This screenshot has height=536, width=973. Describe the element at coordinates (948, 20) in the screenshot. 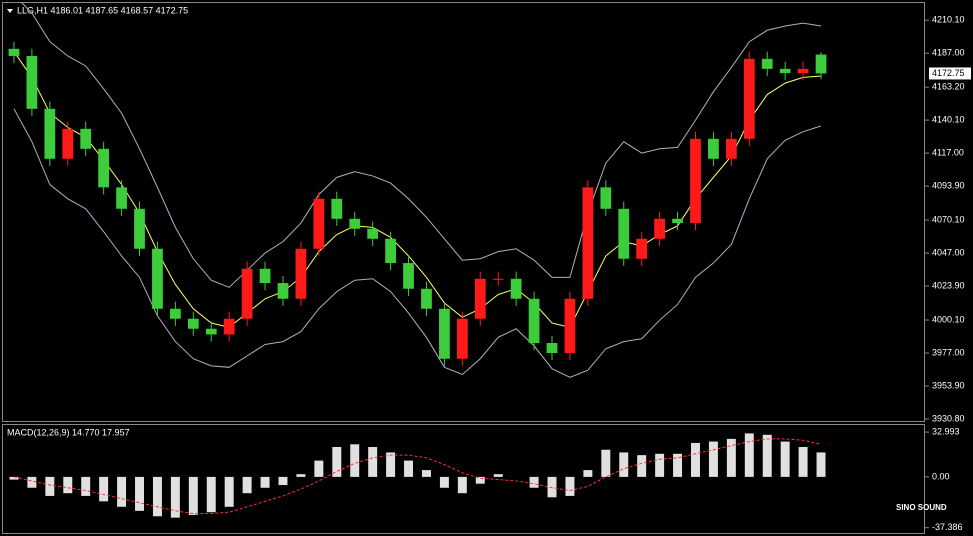

I see `y-tick-label: 4210.10` at that location.